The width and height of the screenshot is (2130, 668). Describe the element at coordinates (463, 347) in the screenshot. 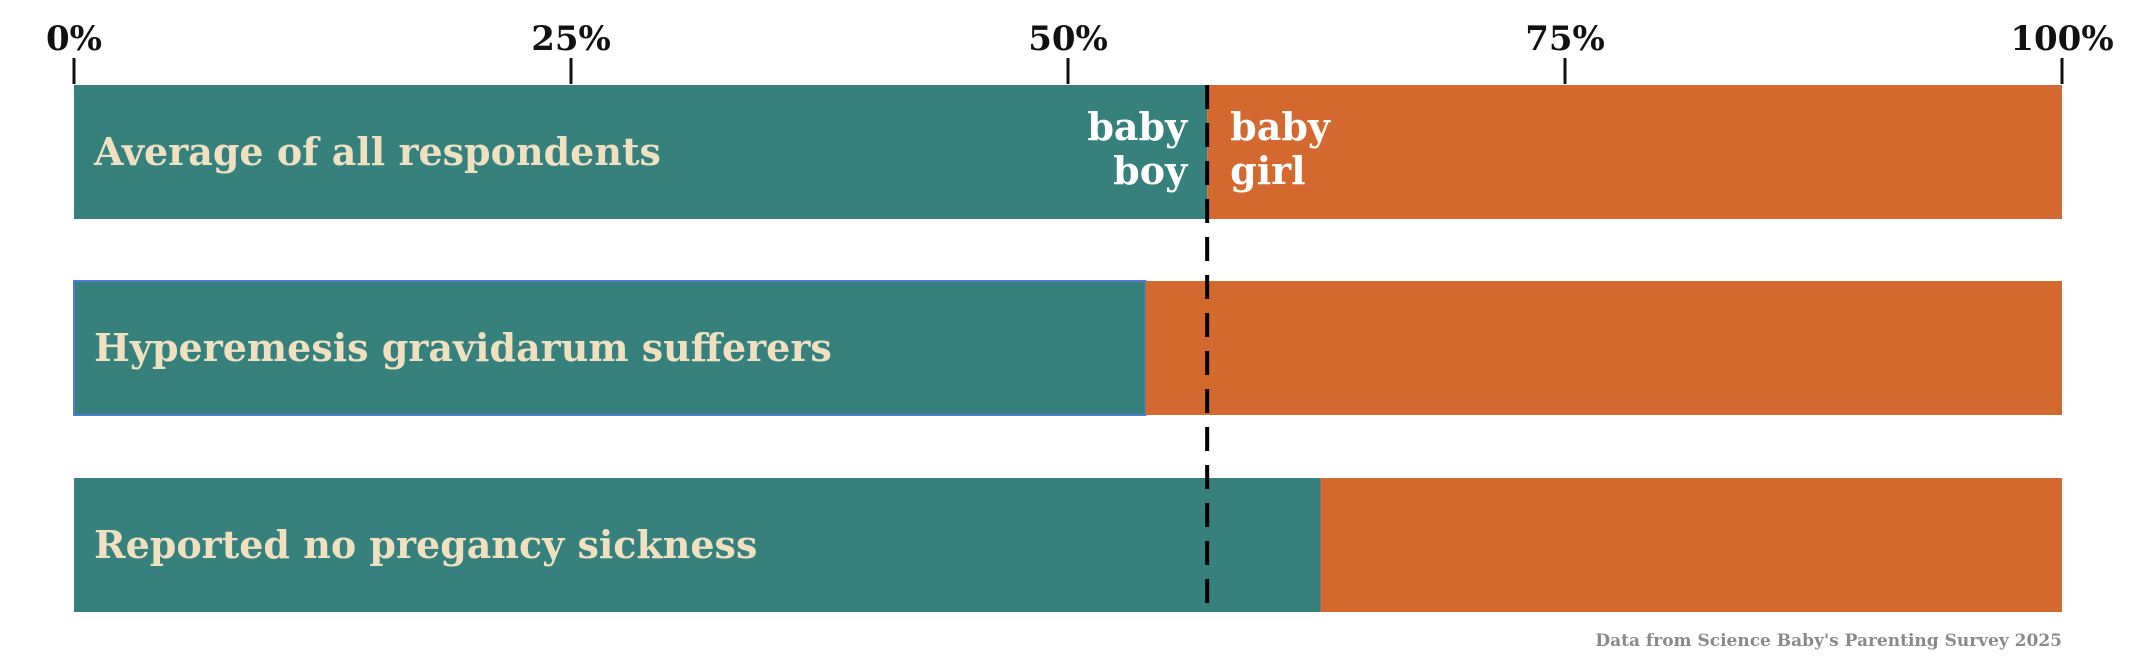

I see `row-label-2: Hyperemesis gravidarum sufferers` at that location.